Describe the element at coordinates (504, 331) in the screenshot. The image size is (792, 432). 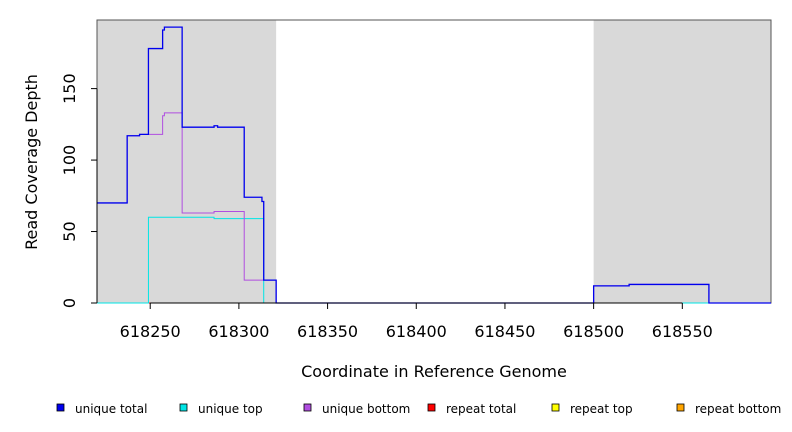
I see `x-tick-label: 618450` at that location.